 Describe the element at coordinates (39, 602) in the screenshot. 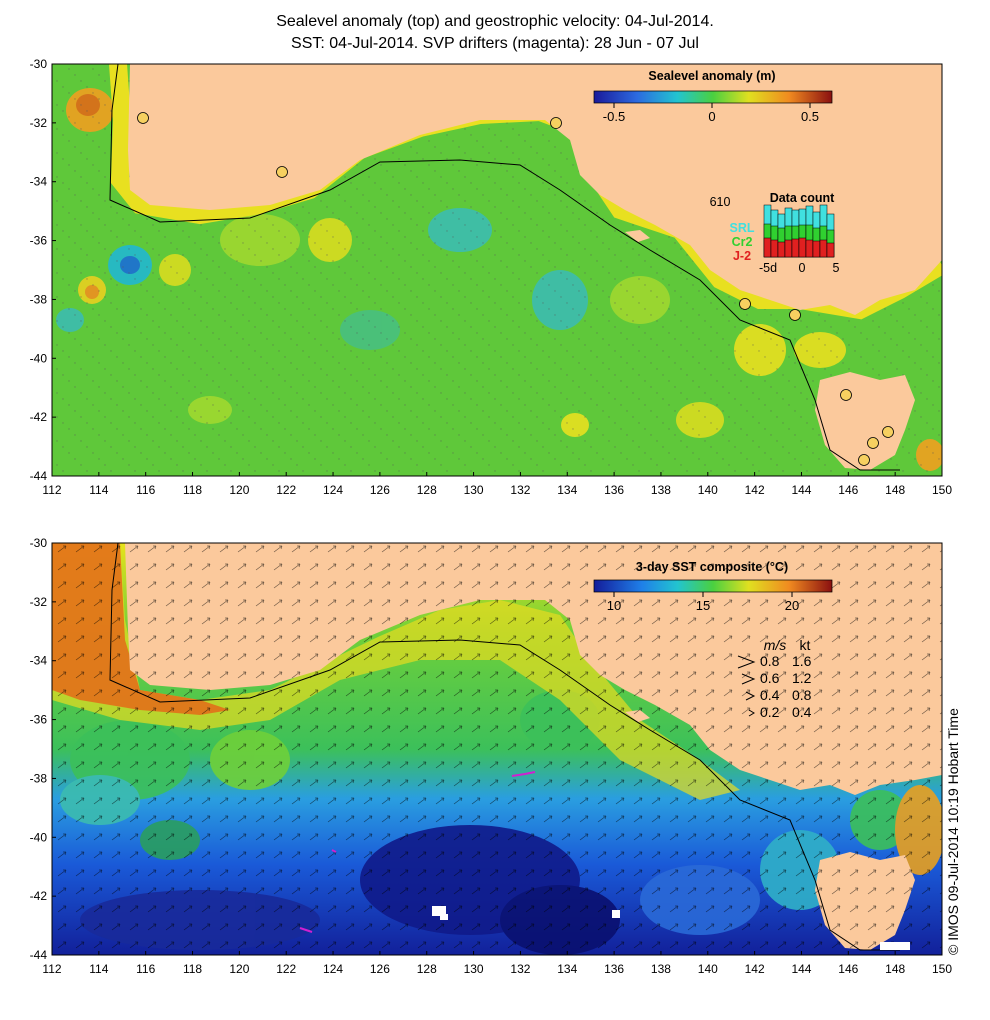

I see `sst-lat-label: -32` at that location.